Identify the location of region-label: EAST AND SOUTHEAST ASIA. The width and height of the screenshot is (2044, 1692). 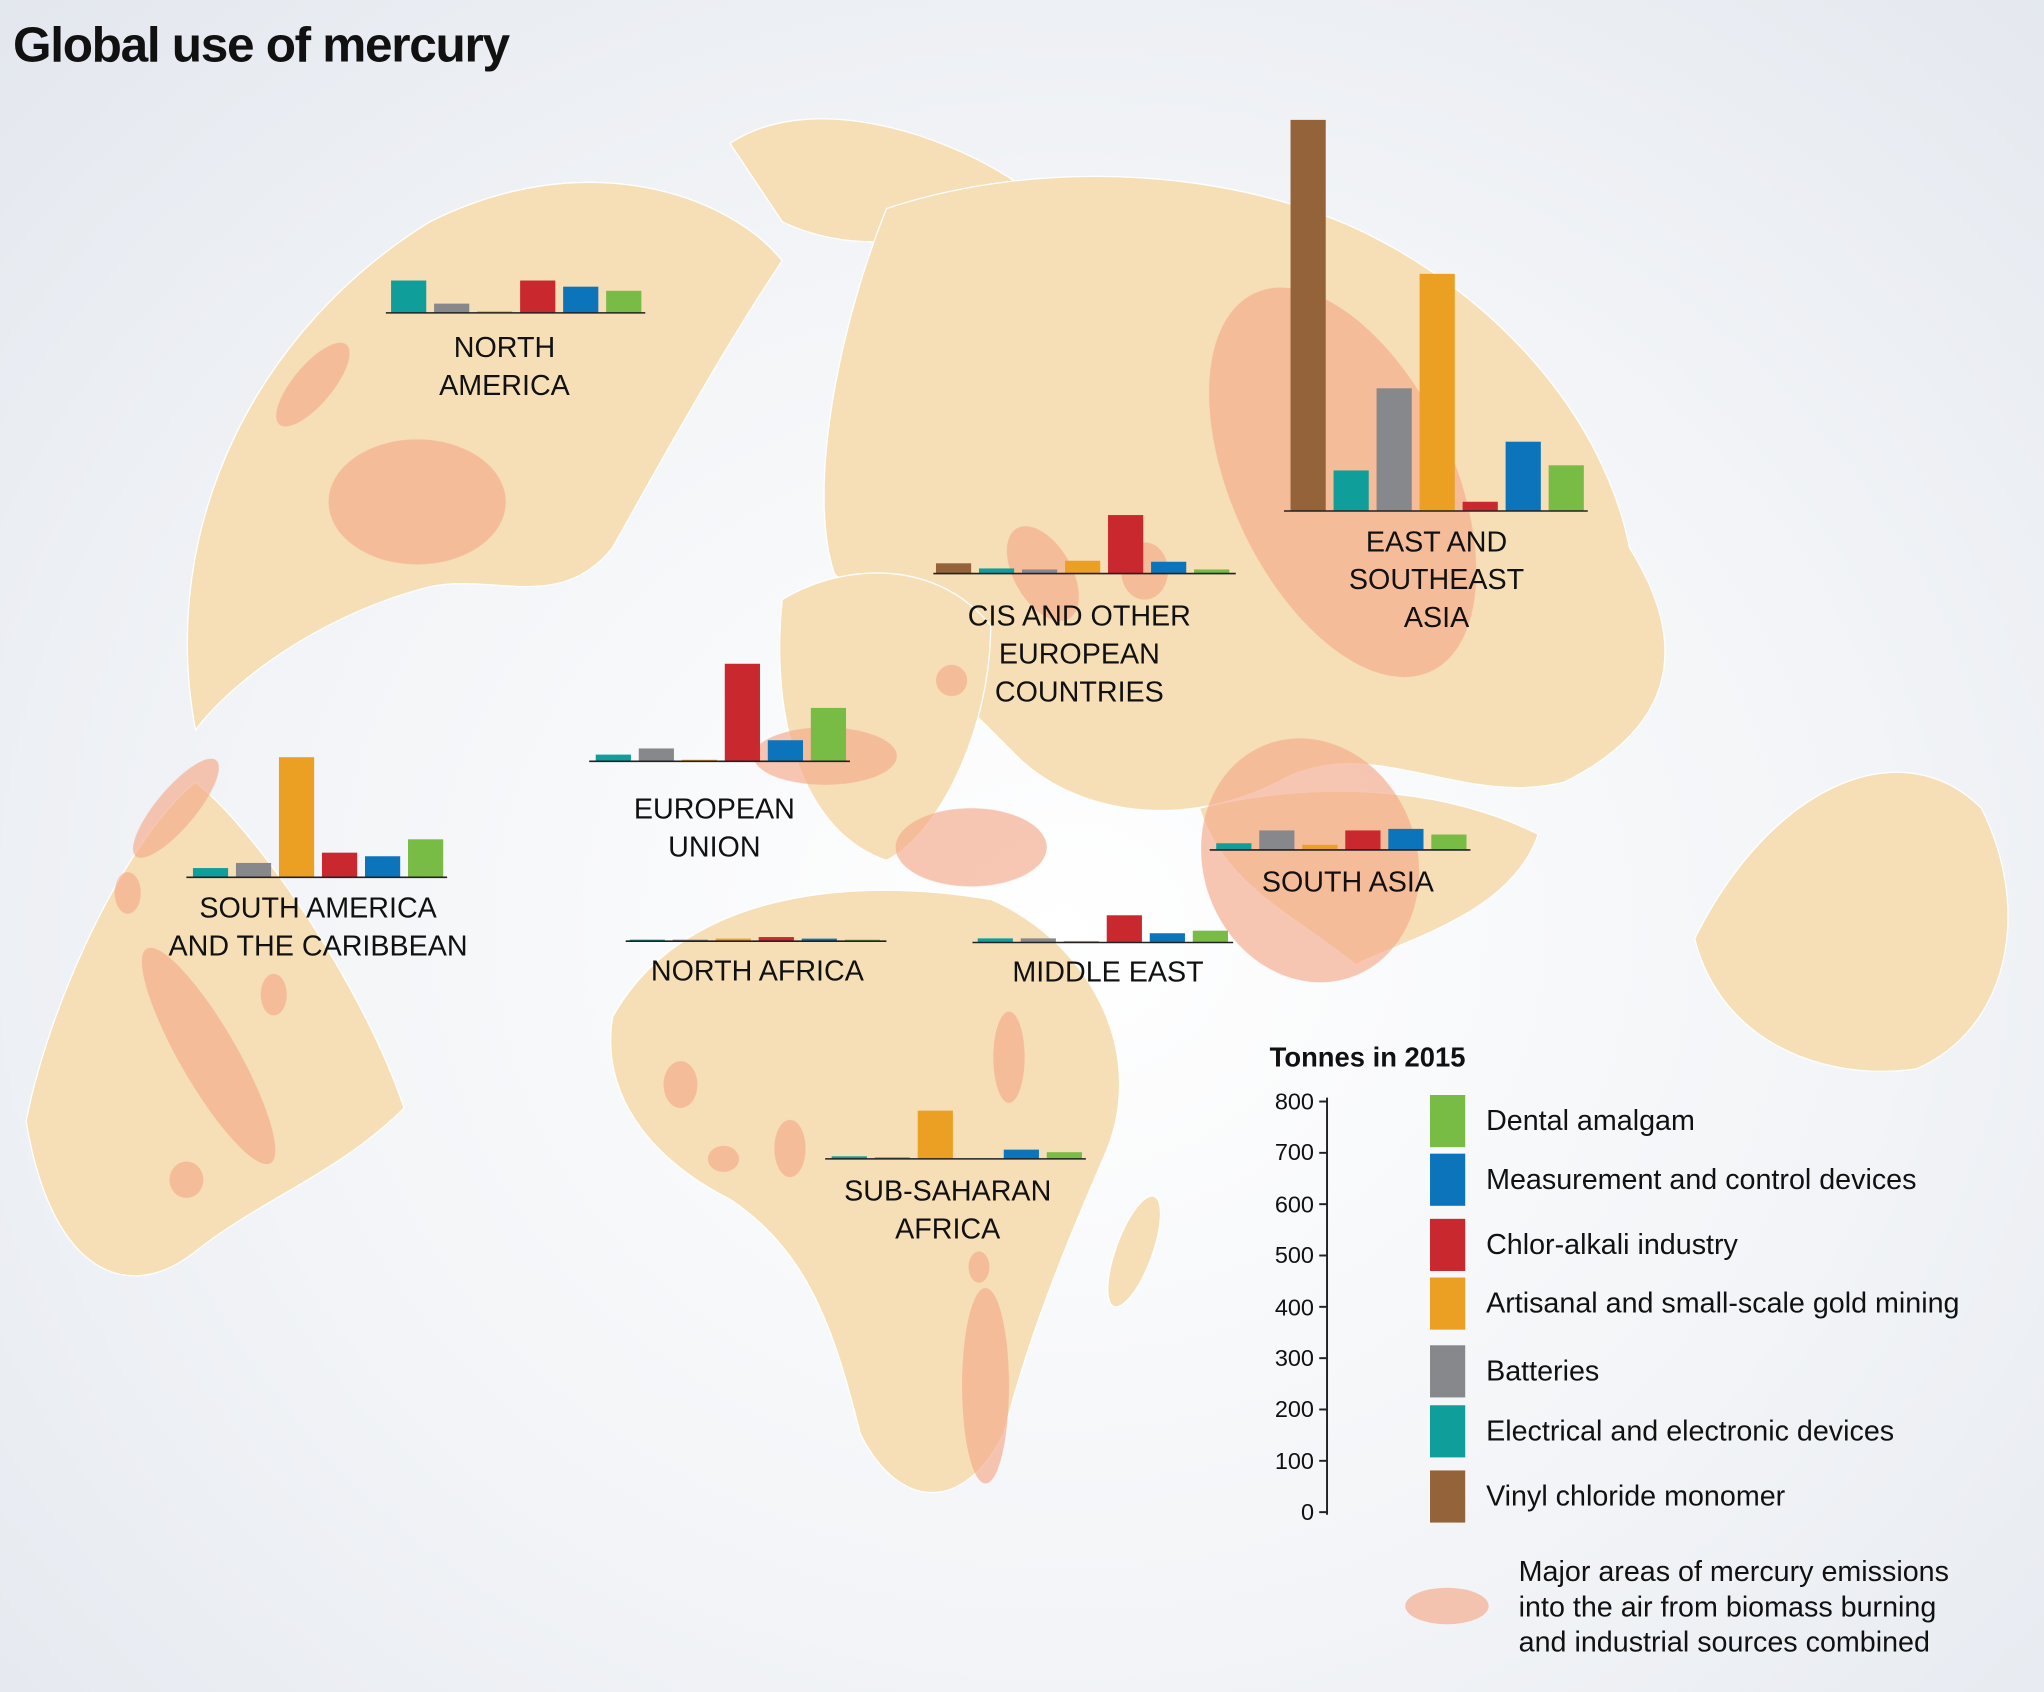
(1436, 579).